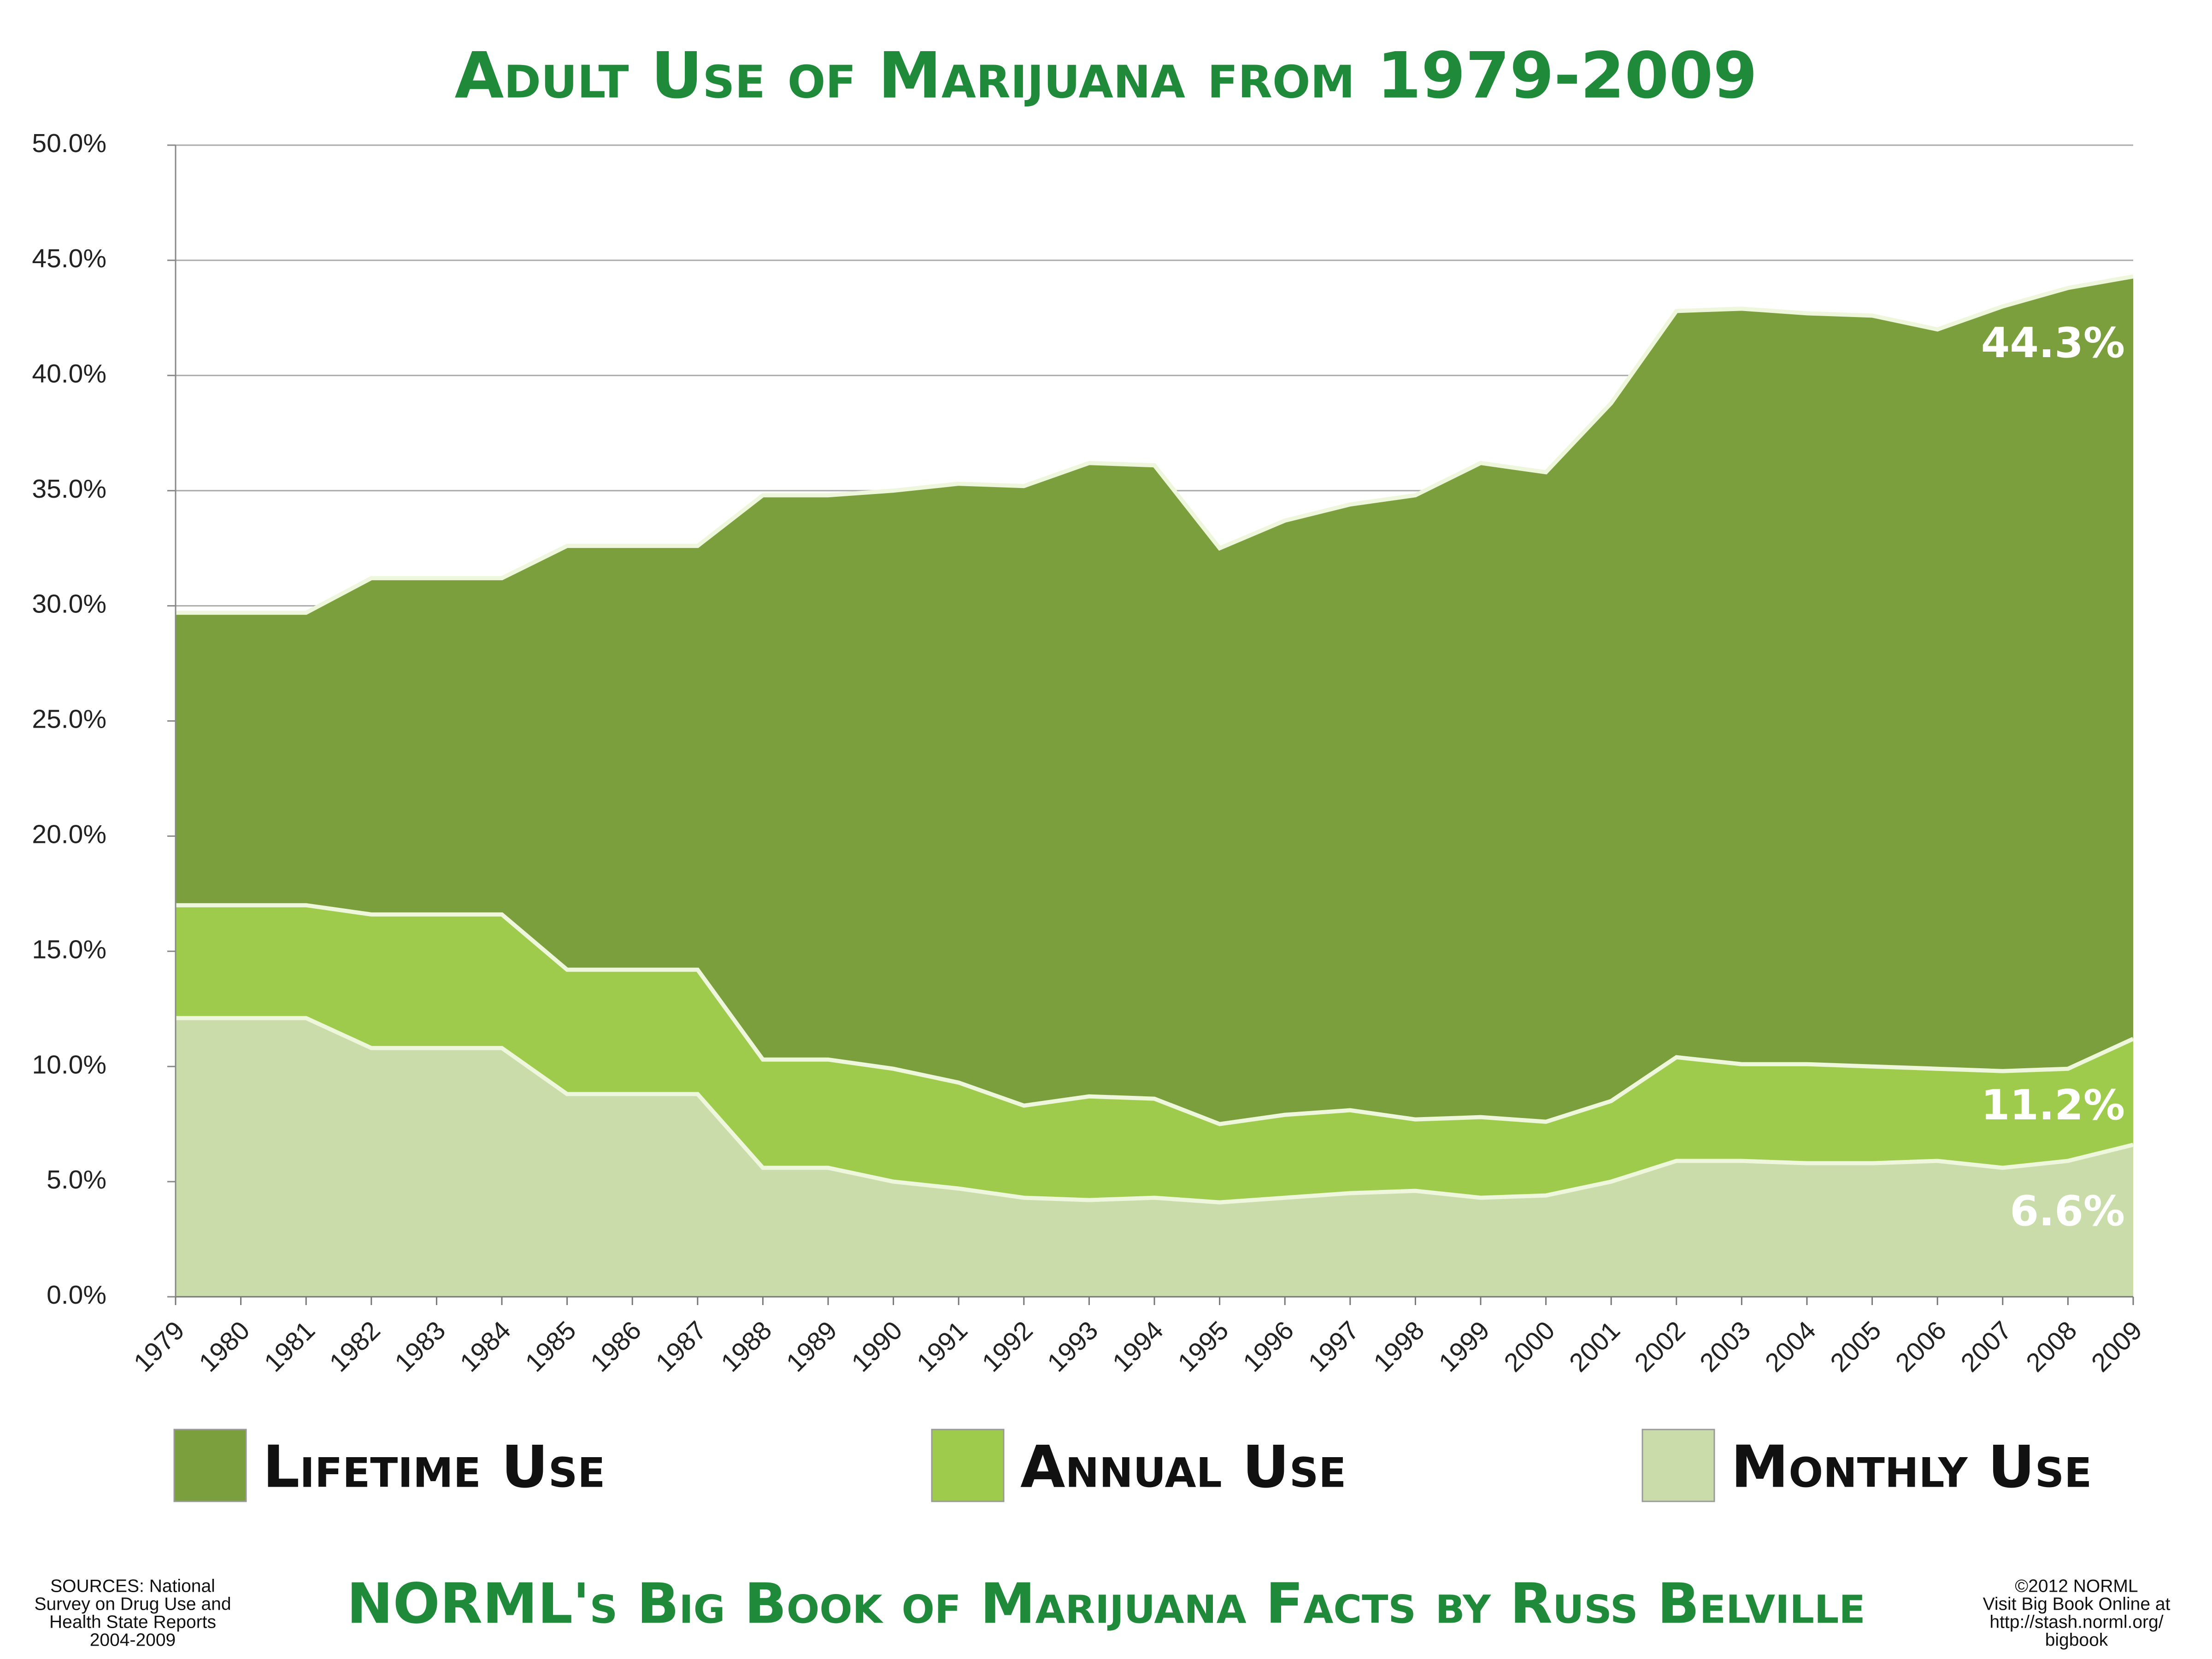 This screenshot has height=1659, width=2212. What do you see at coordinates (1183, 1467) in the screenshot?
I see `legend-label: Annual Use` at bounding box center [1183, 1467].